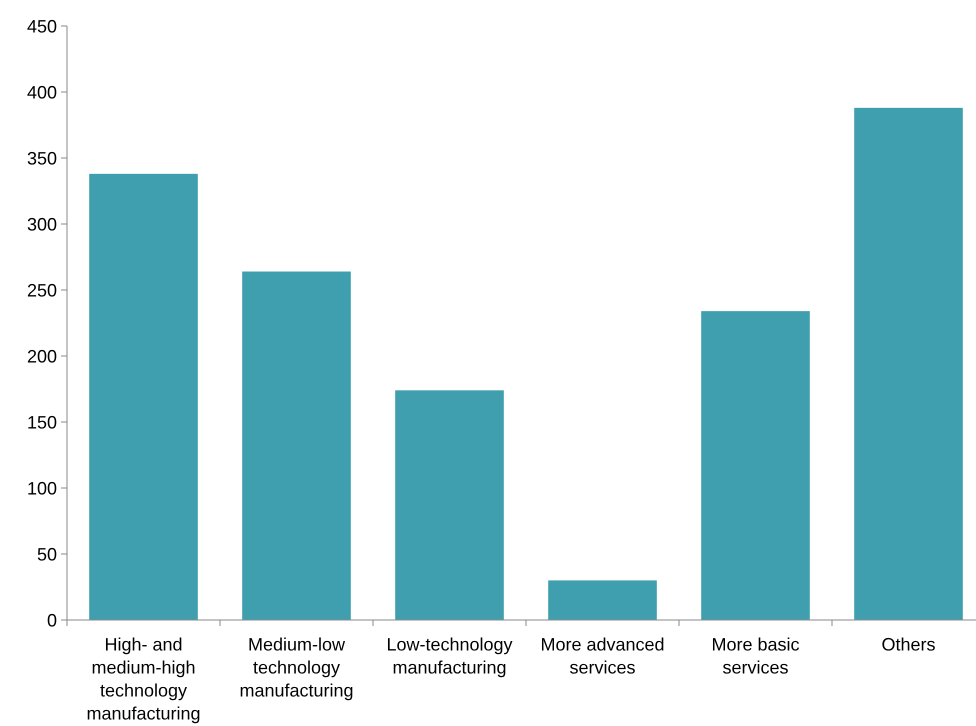 The height and width of the screenshot is (726, 976). What do you see at coordinates (41, 488) in the screenshot?
I see `y-tick-label: 100` at bounding box center [41, 488].